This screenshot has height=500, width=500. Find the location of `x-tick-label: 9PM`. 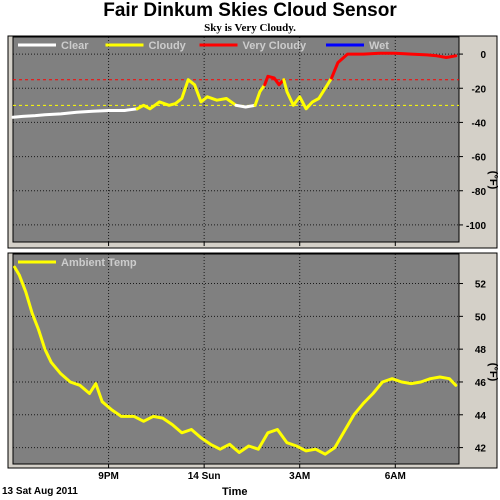

x-tick-label: 9PM is located at coordinates (108, 476).